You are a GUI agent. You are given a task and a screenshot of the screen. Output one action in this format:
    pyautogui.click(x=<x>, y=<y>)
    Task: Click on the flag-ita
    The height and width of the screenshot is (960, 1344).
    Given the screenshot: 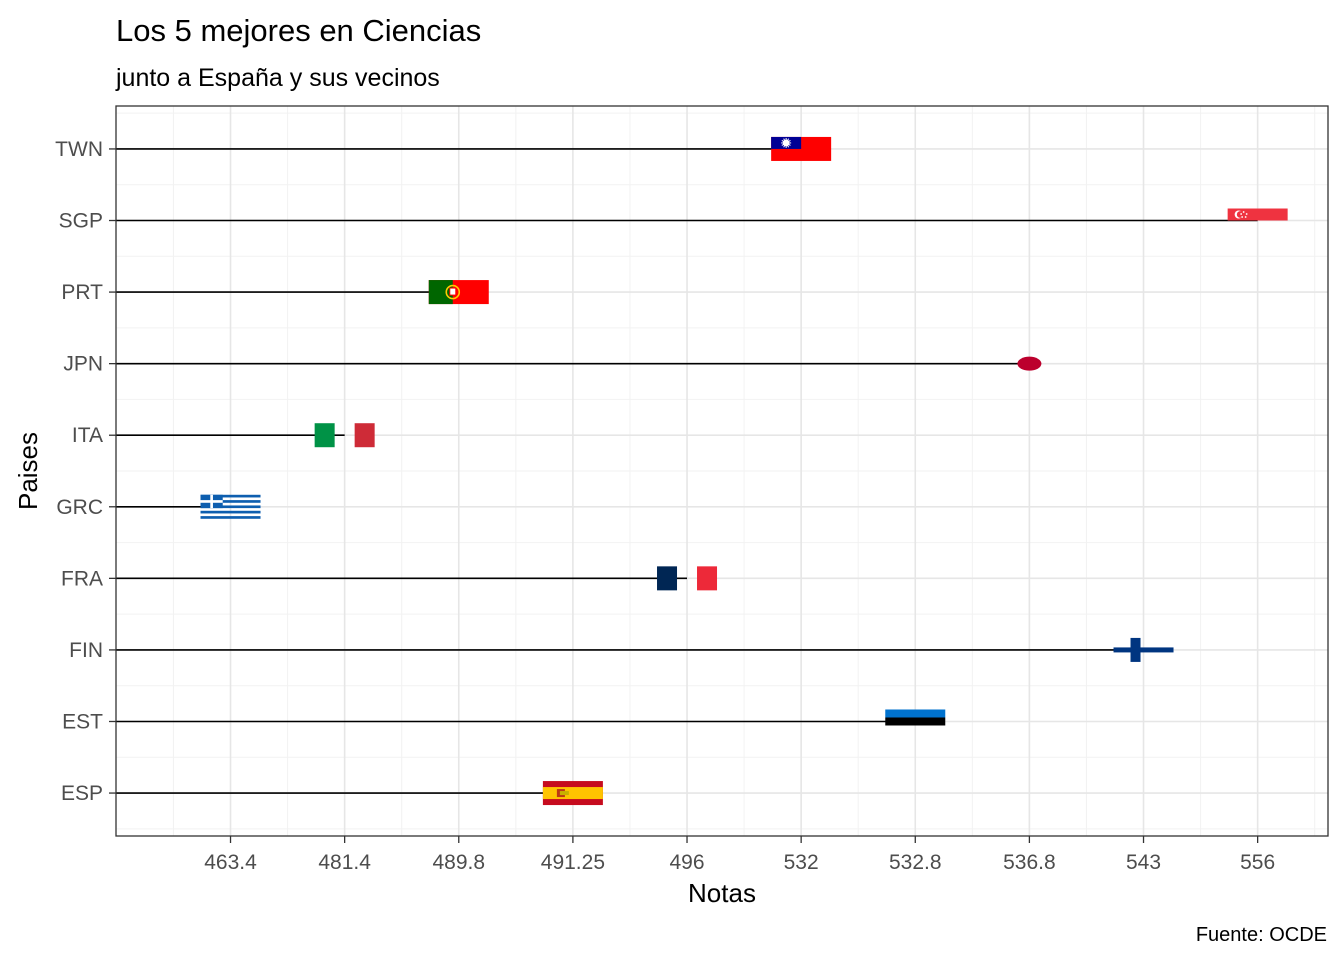 What is the action you would take?
    pyautogui.click(x=344, y=435)
    